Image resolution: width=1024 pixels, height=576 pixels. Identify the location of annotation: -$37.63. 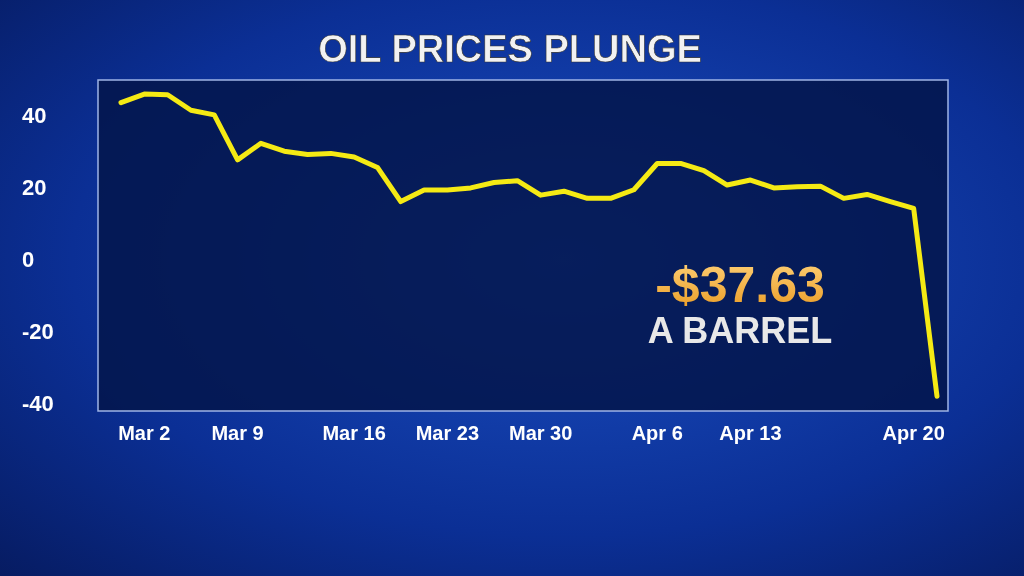
(740, 285).